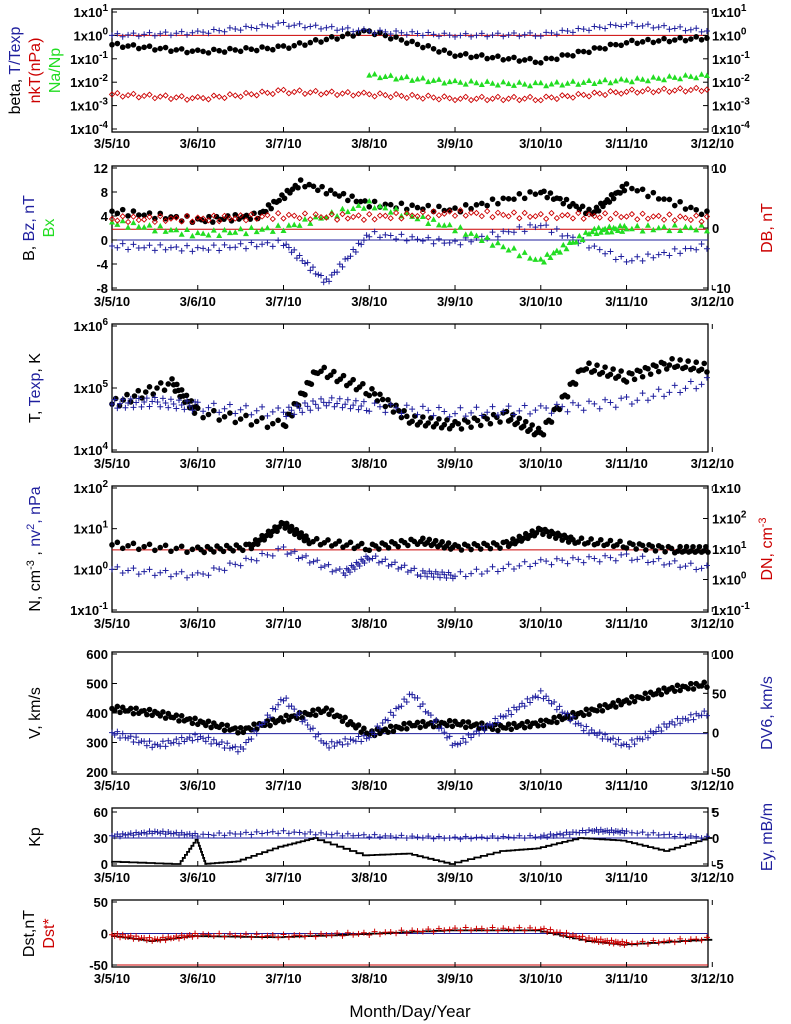 Image resolution: width=791 pixels, height=1024 pixels. What do you see at coordinates (198, 301) in the screenshot?
I see `x-tick-label: 3/6/10` at bounding box center [198, 301].